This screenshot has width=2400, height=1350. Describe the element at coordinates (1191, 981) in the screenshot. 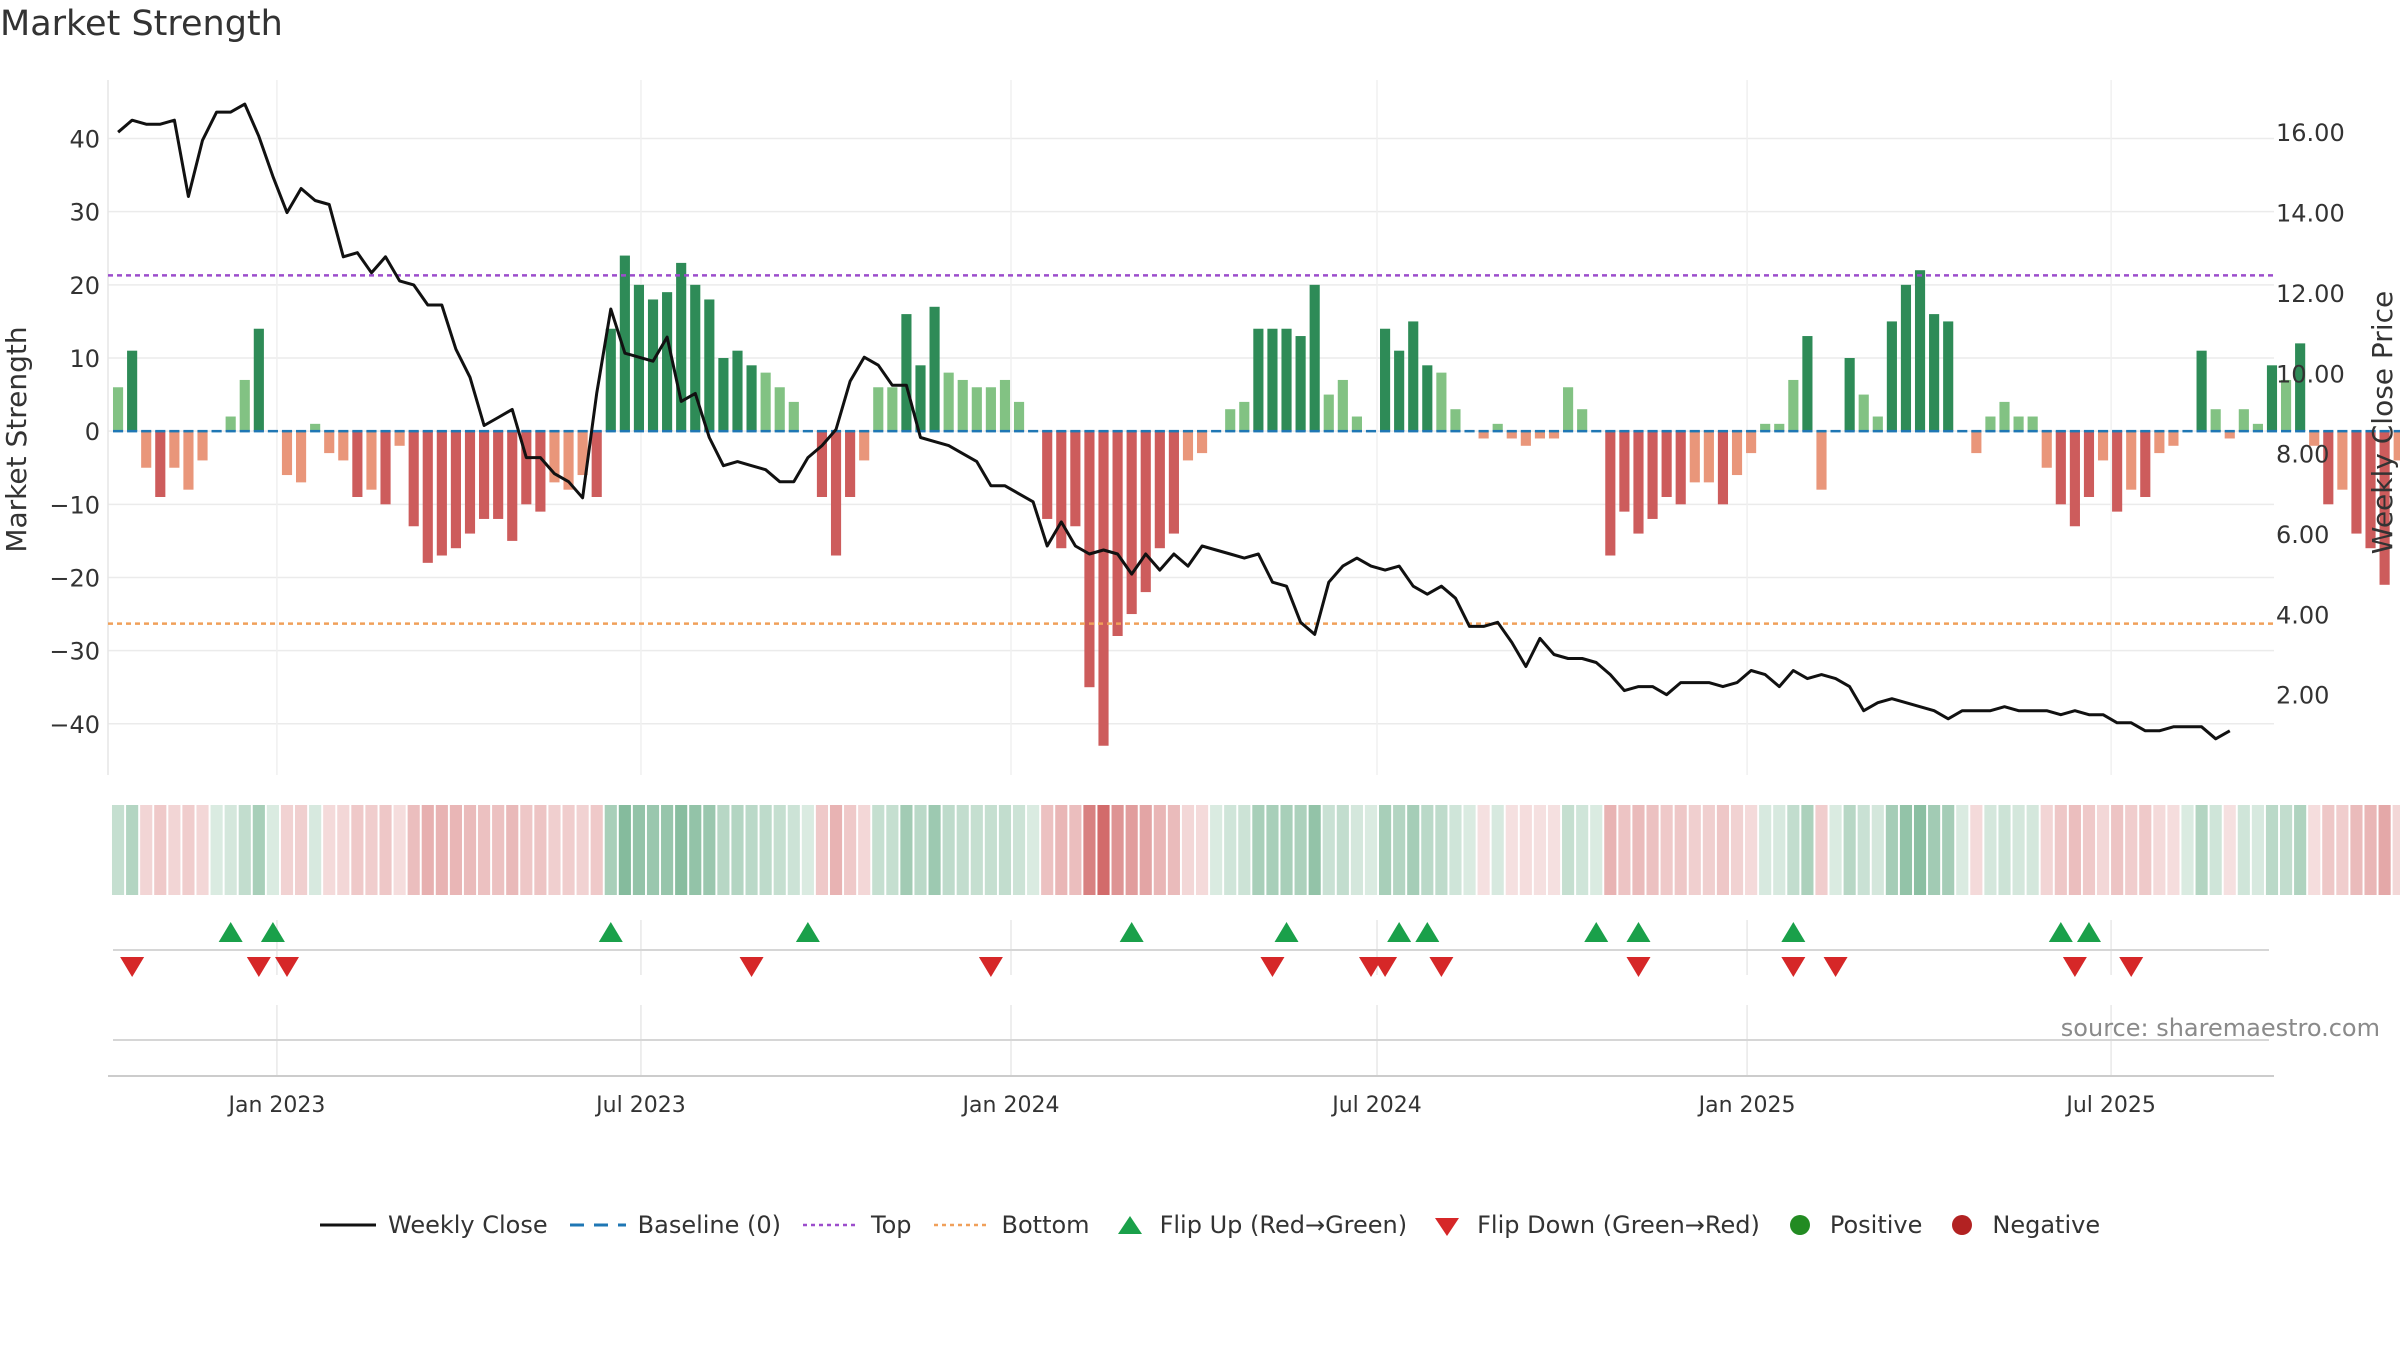

I see `flip-markers` at that location.